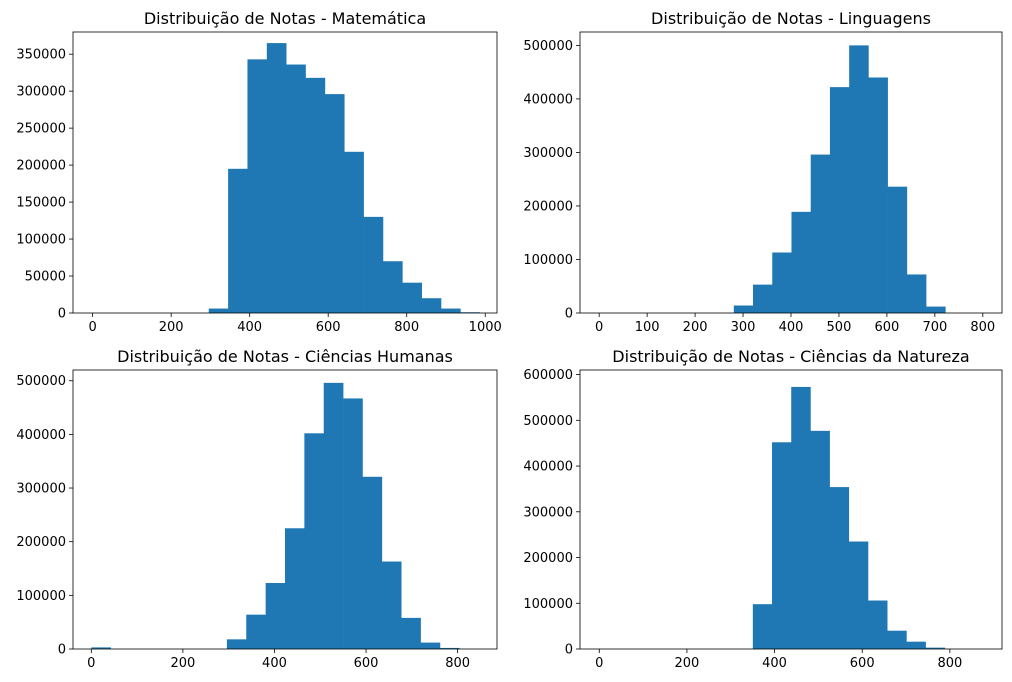 This screenshot has width=1012, height=682. What do you see at coordinates (791, 18) in the screenshot?
I see `chart-title: Distribuição de Notas - Linguagens` at bounding box center [791, 18].